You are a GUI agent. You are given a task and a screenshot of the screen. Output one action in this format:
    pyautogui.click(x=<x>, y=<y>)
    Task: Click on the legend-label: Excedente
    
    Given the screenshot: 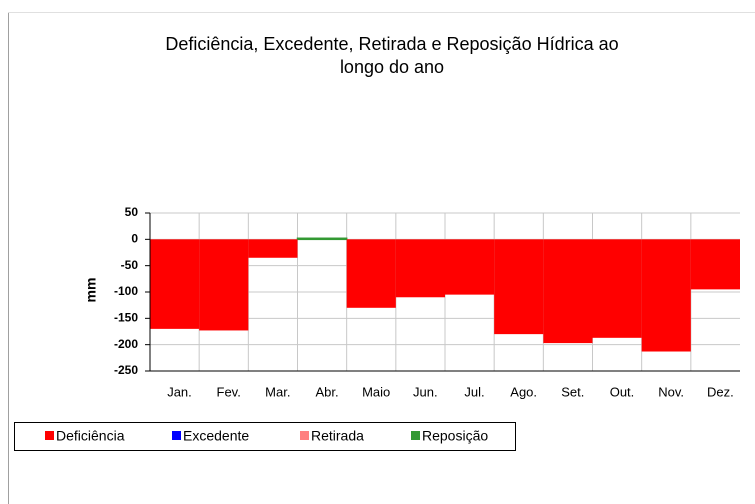 What is the action you would take?
    pyautogui.click(x=216, y=436)
    